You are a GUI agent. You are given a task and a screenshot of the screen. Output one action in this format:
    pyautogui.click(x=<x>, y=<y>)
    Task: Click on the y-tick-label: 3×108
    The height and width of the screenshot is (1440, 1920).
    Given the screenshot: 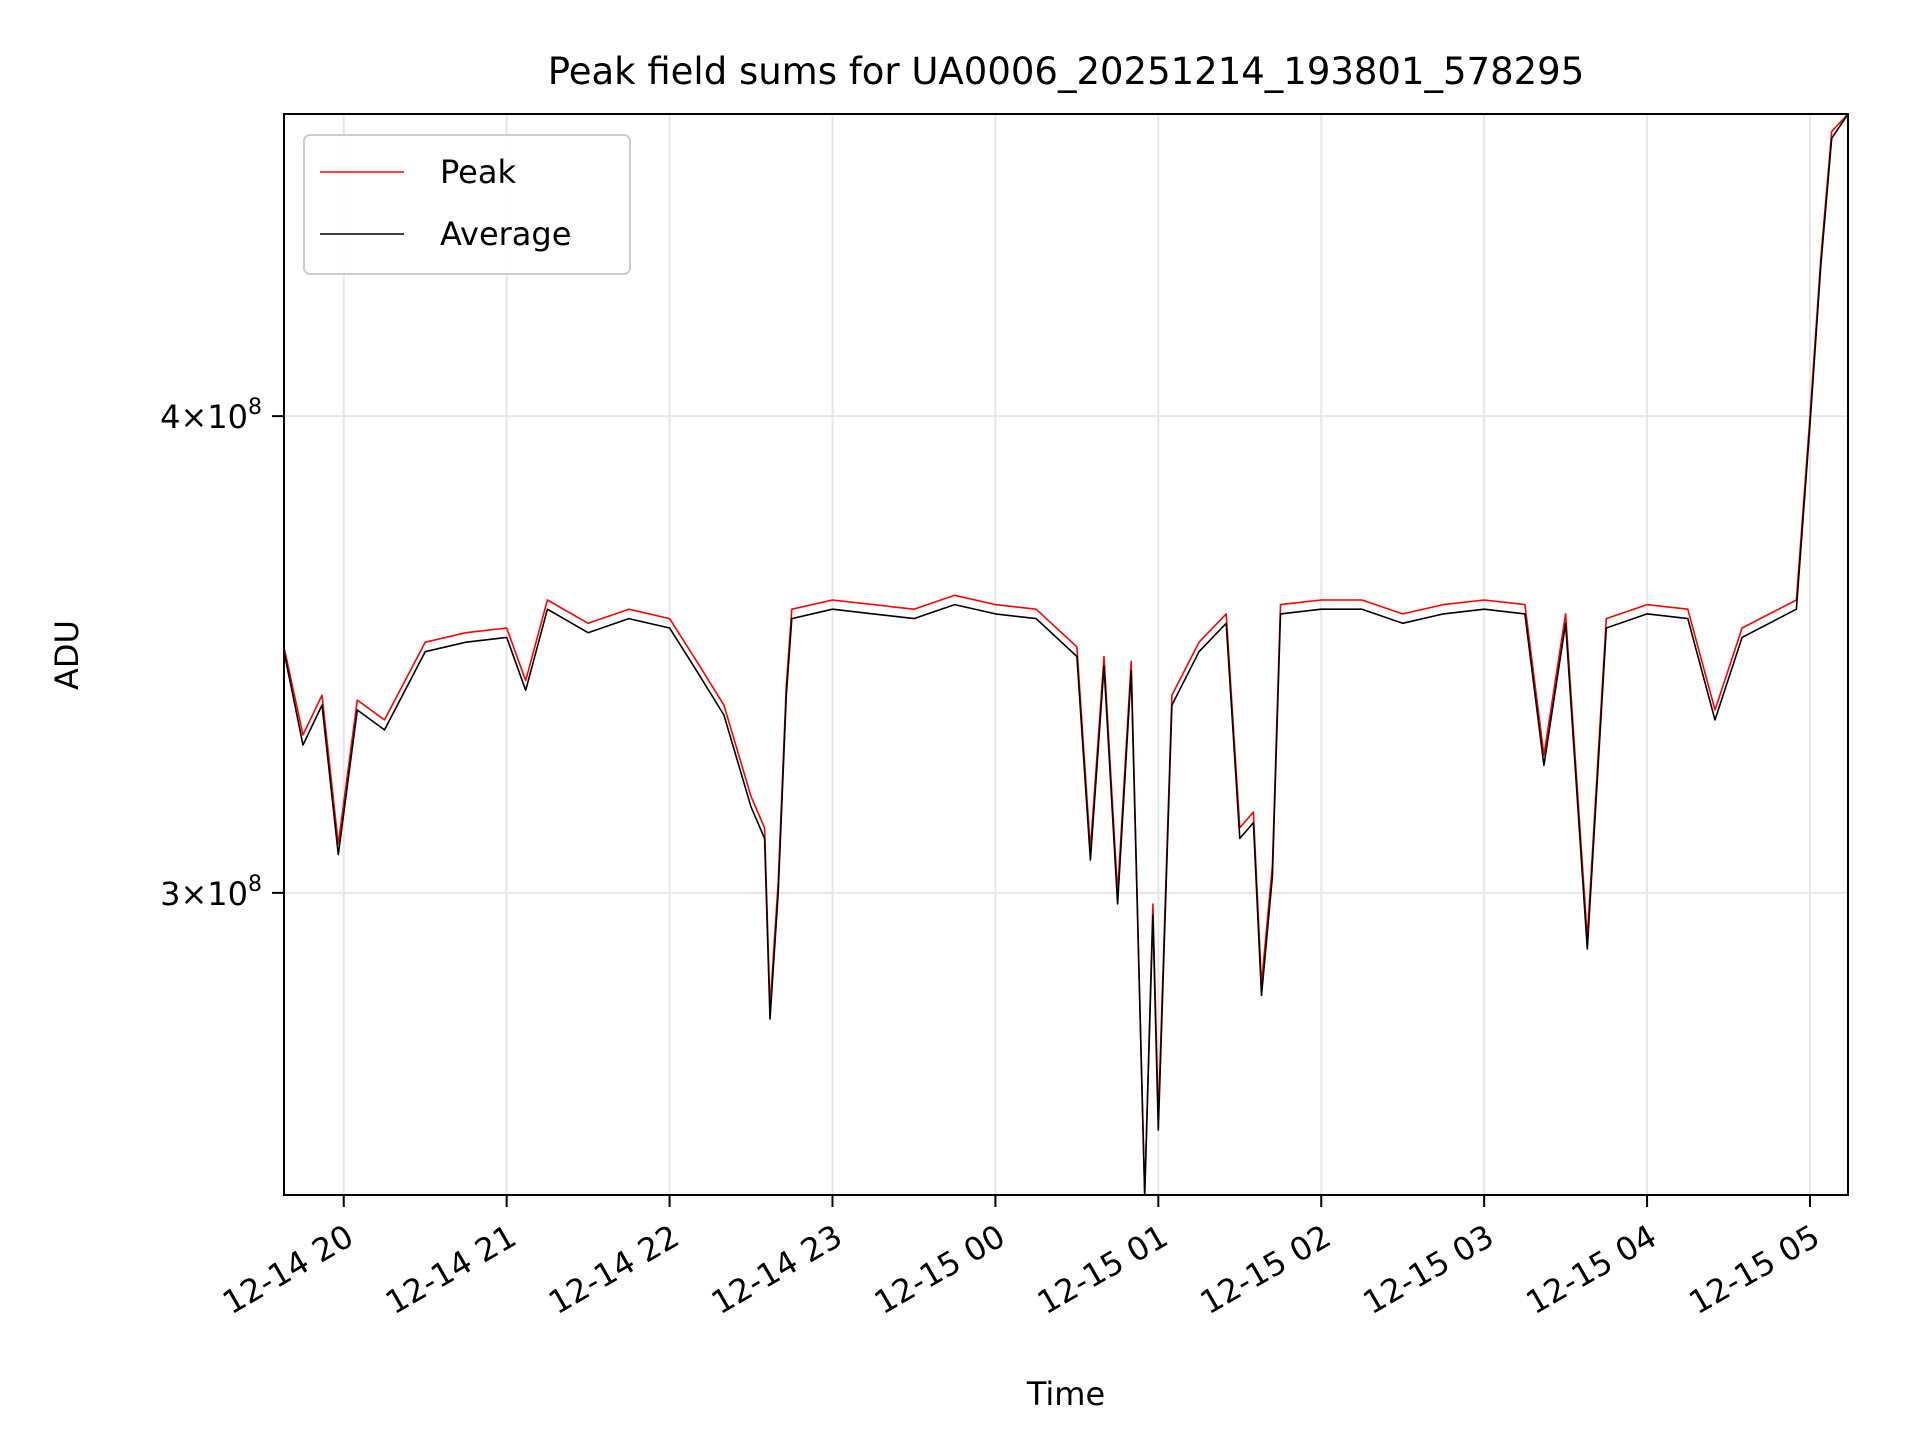 What is the action you would take?
    pyautogui.click(x=211, y=892)
    